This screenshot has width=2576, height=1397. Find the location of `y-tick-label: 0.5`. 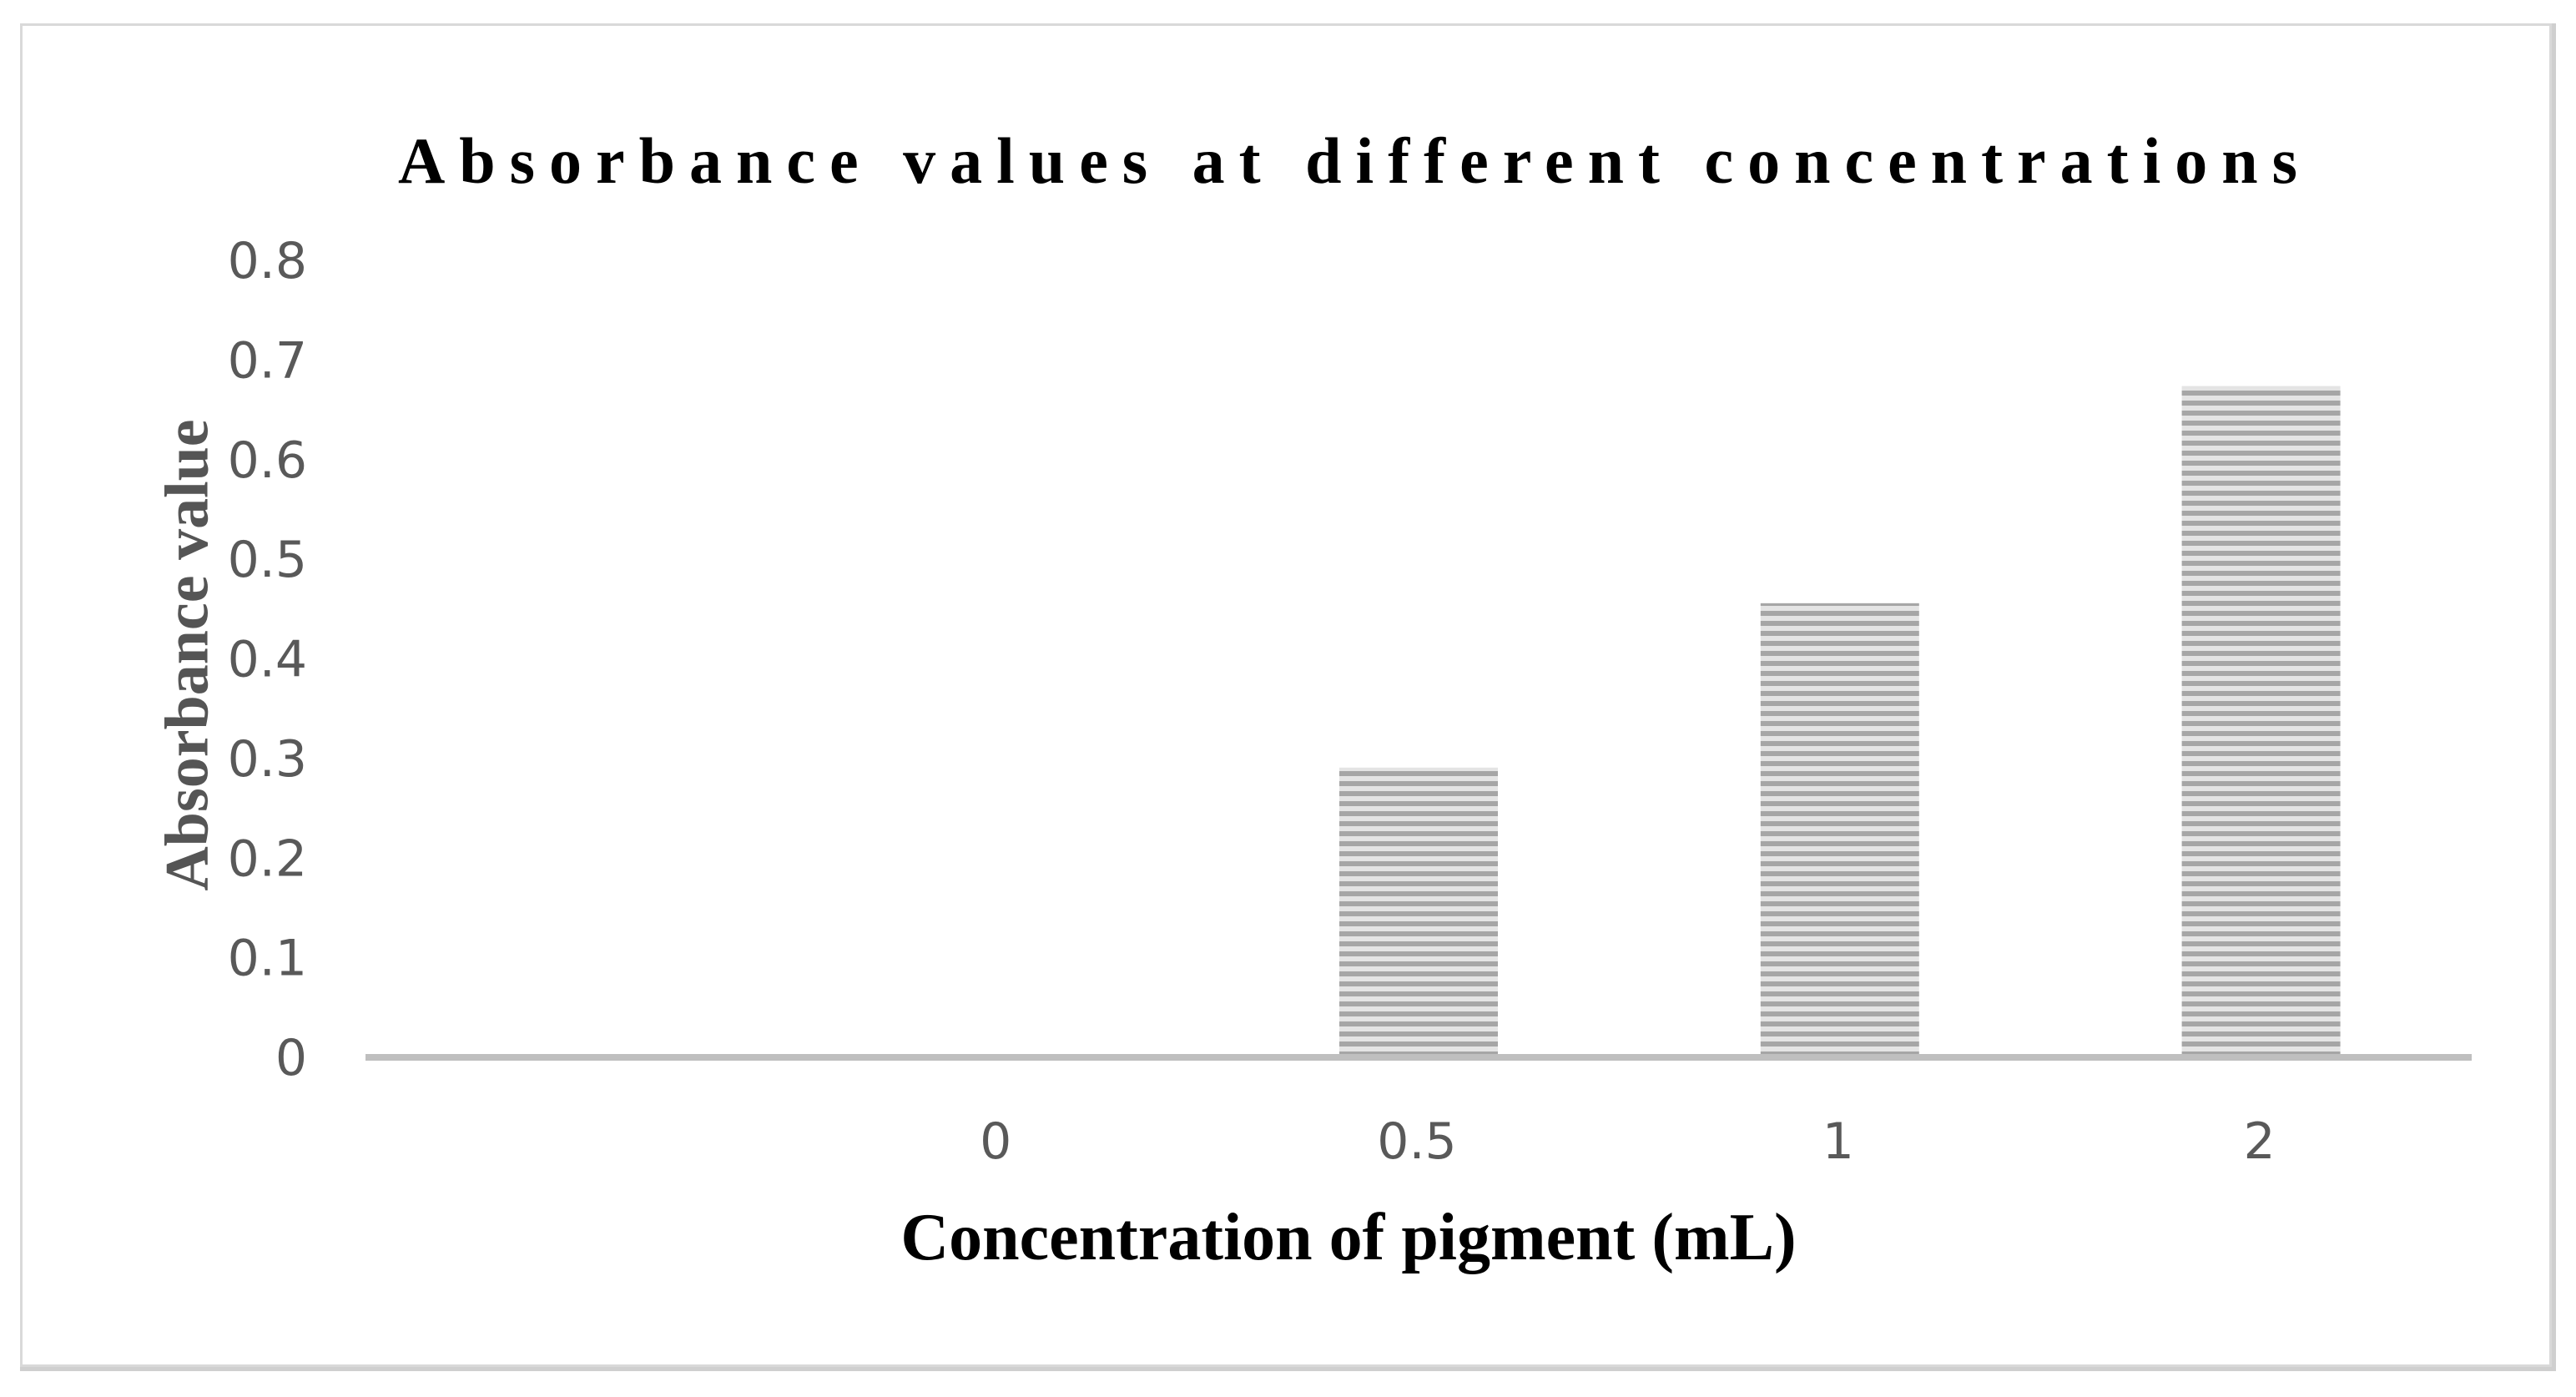

y-tick-label: 0.5 is located at coordinates (267, 560).